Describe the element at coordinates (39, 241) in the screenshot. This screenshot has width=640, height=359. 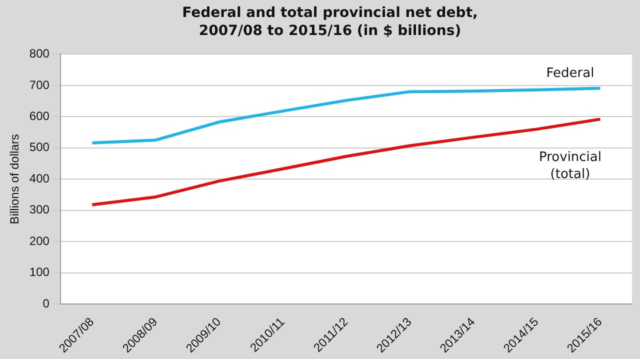
I see `y-tick-label: 200` at that location.